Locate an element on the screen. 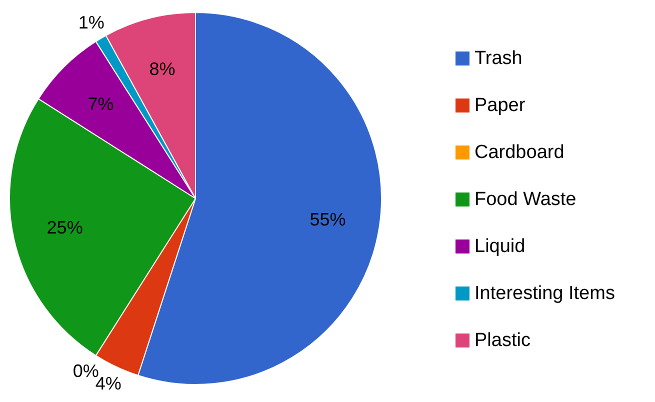 The height and width of the screenshot is (402, 655). data-label: 25% is located at coordinates (64, 228).